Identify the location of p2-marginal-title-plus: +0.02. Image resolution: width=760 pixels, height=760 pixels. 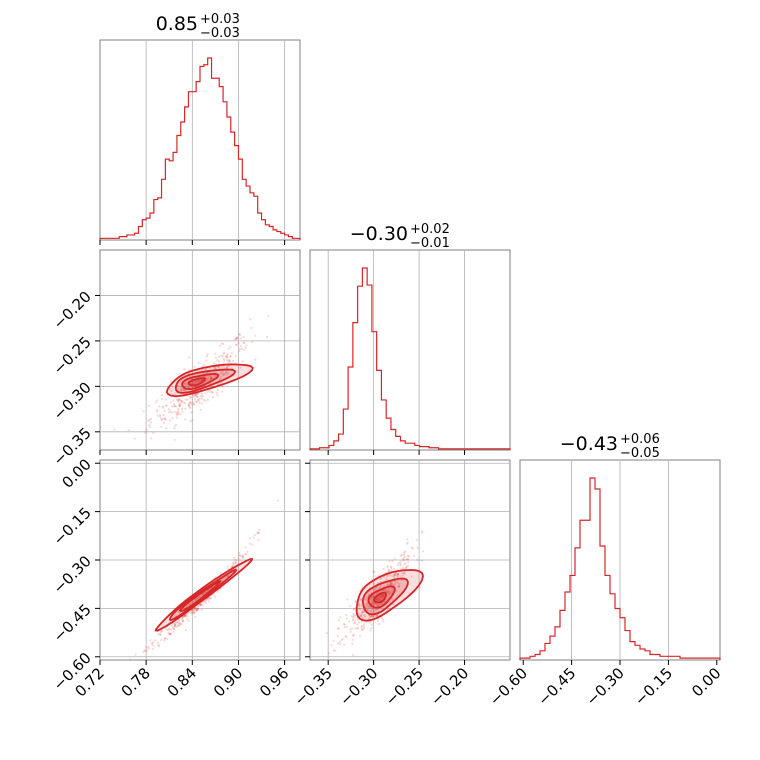
(430, 229).